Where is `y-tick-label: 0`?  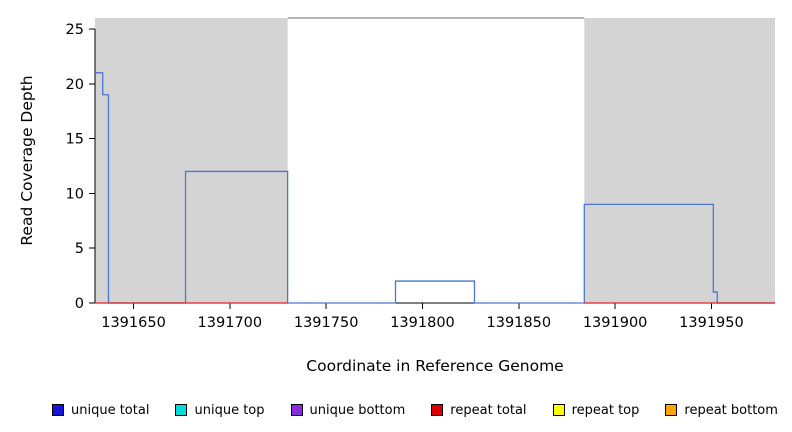 y-tick-label: 0 is located at coordinates (79, 304).